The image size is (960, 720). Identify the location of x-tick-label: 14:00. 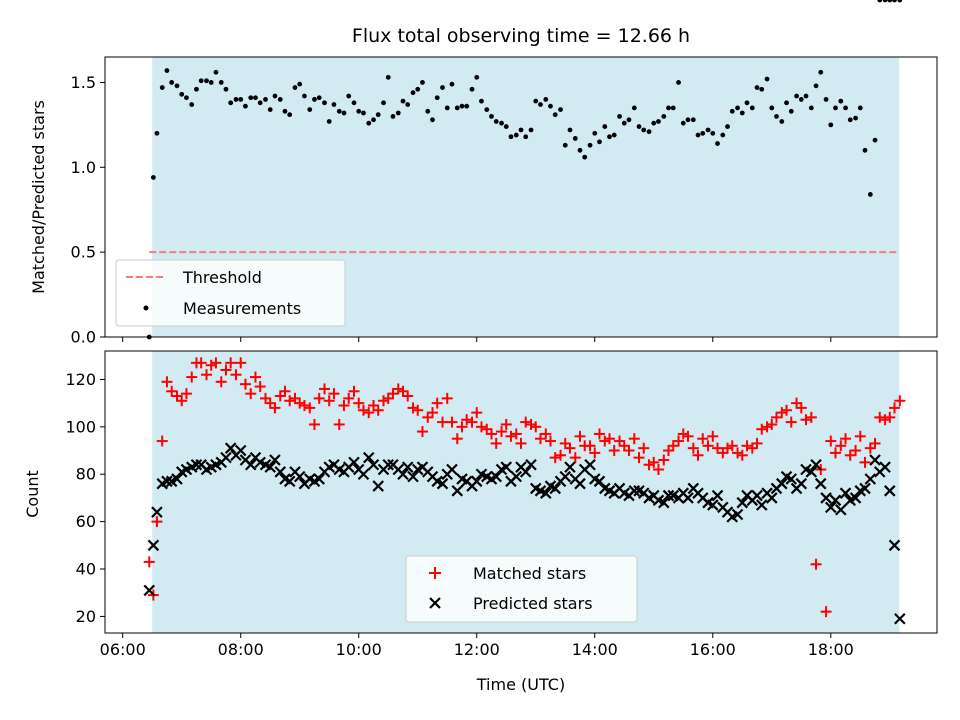
(595, 649).